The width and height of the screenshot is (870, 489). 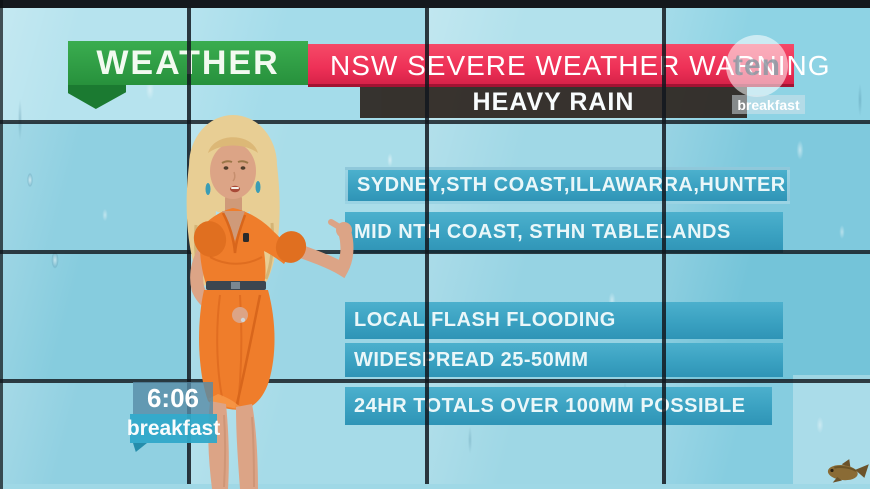 What do you see at coordinates (848, 471) in the screenshot?
I see `fish-icon` at bounding box center [848, 471].